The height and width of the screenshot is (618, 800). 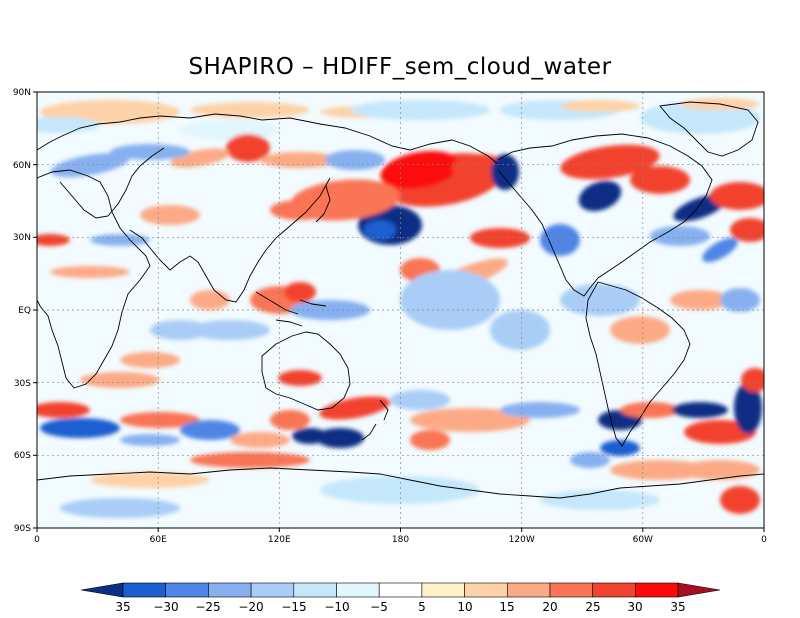 I want to click on longitude-labels: 0 60E 120E 180 120W 60W 0, so click(x=400, y=540).